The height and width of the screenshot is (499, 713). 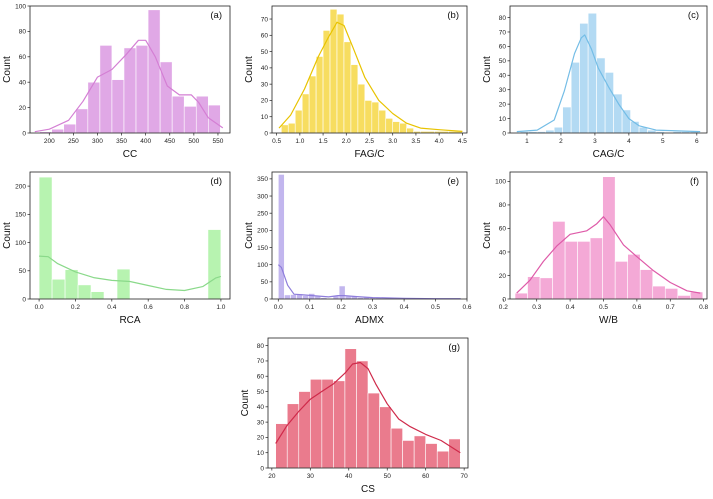 What do you see at coordinates (278, 307) in the screenshot?
I see `x-tick-label: 0.0` at bounding box center [278, 307].